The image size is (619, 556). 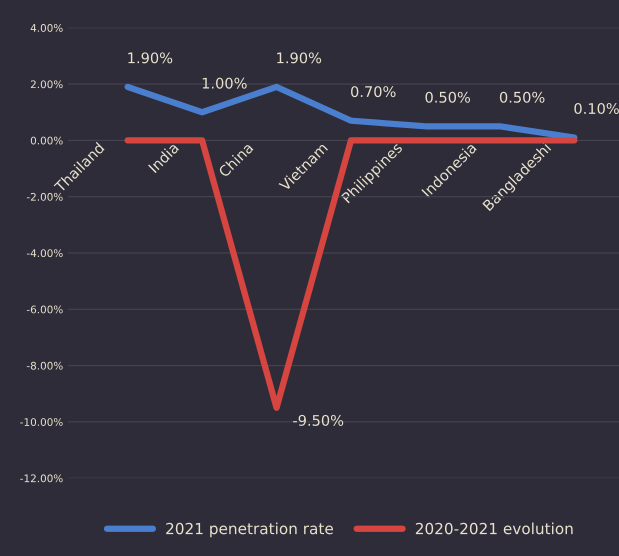 I want to click on data-label: -9.50%, so click(x=318, y=420).